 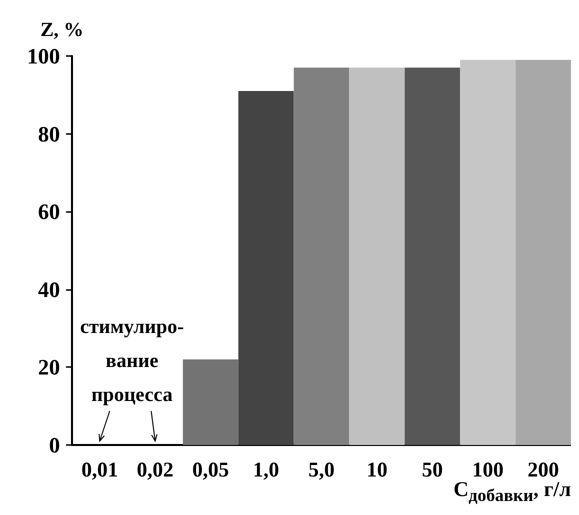 What do you see at coordinates (43, 56) in the screenshot?
I see `y-tick-label: 100` at bounding box center [43, 56].